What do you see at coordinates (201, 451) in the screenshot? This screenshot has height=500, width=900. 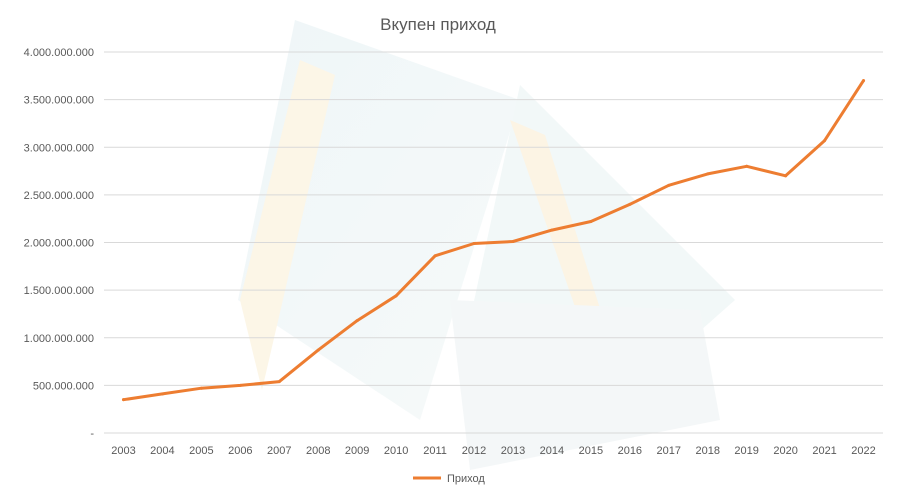 I see `x-tick-label: 2005` at bounding box center [201, 451].